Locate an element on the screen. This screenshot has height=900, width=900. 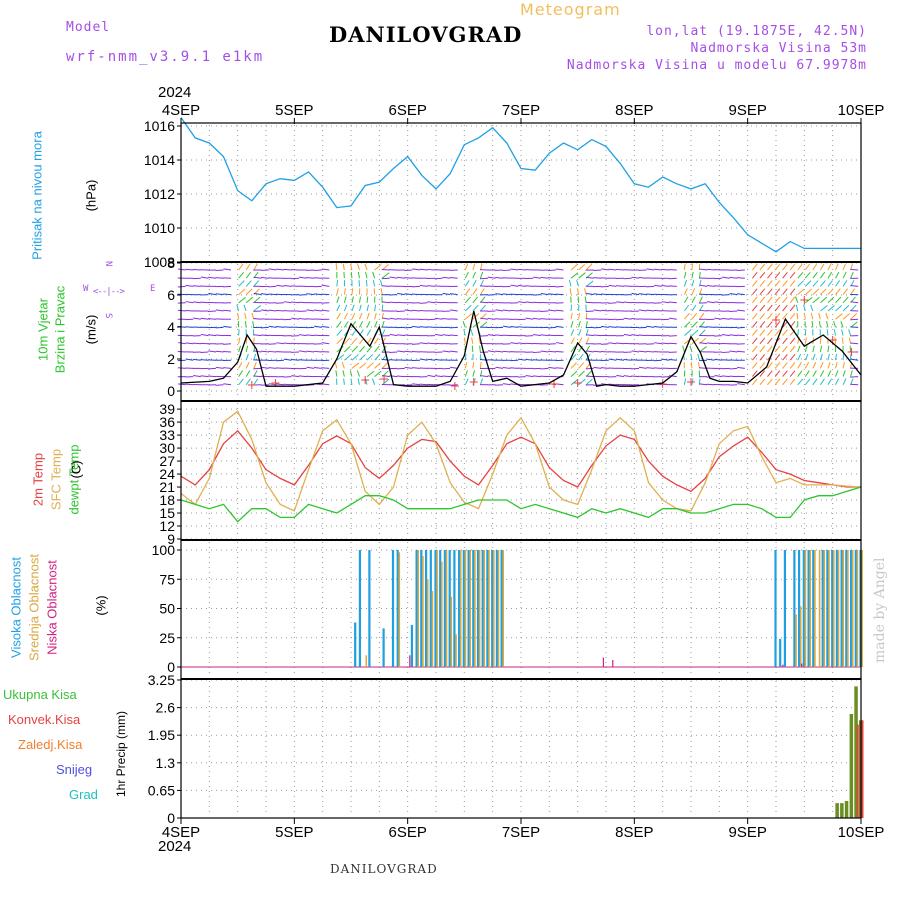
model-label: Model is located at coordinates (88, 27).